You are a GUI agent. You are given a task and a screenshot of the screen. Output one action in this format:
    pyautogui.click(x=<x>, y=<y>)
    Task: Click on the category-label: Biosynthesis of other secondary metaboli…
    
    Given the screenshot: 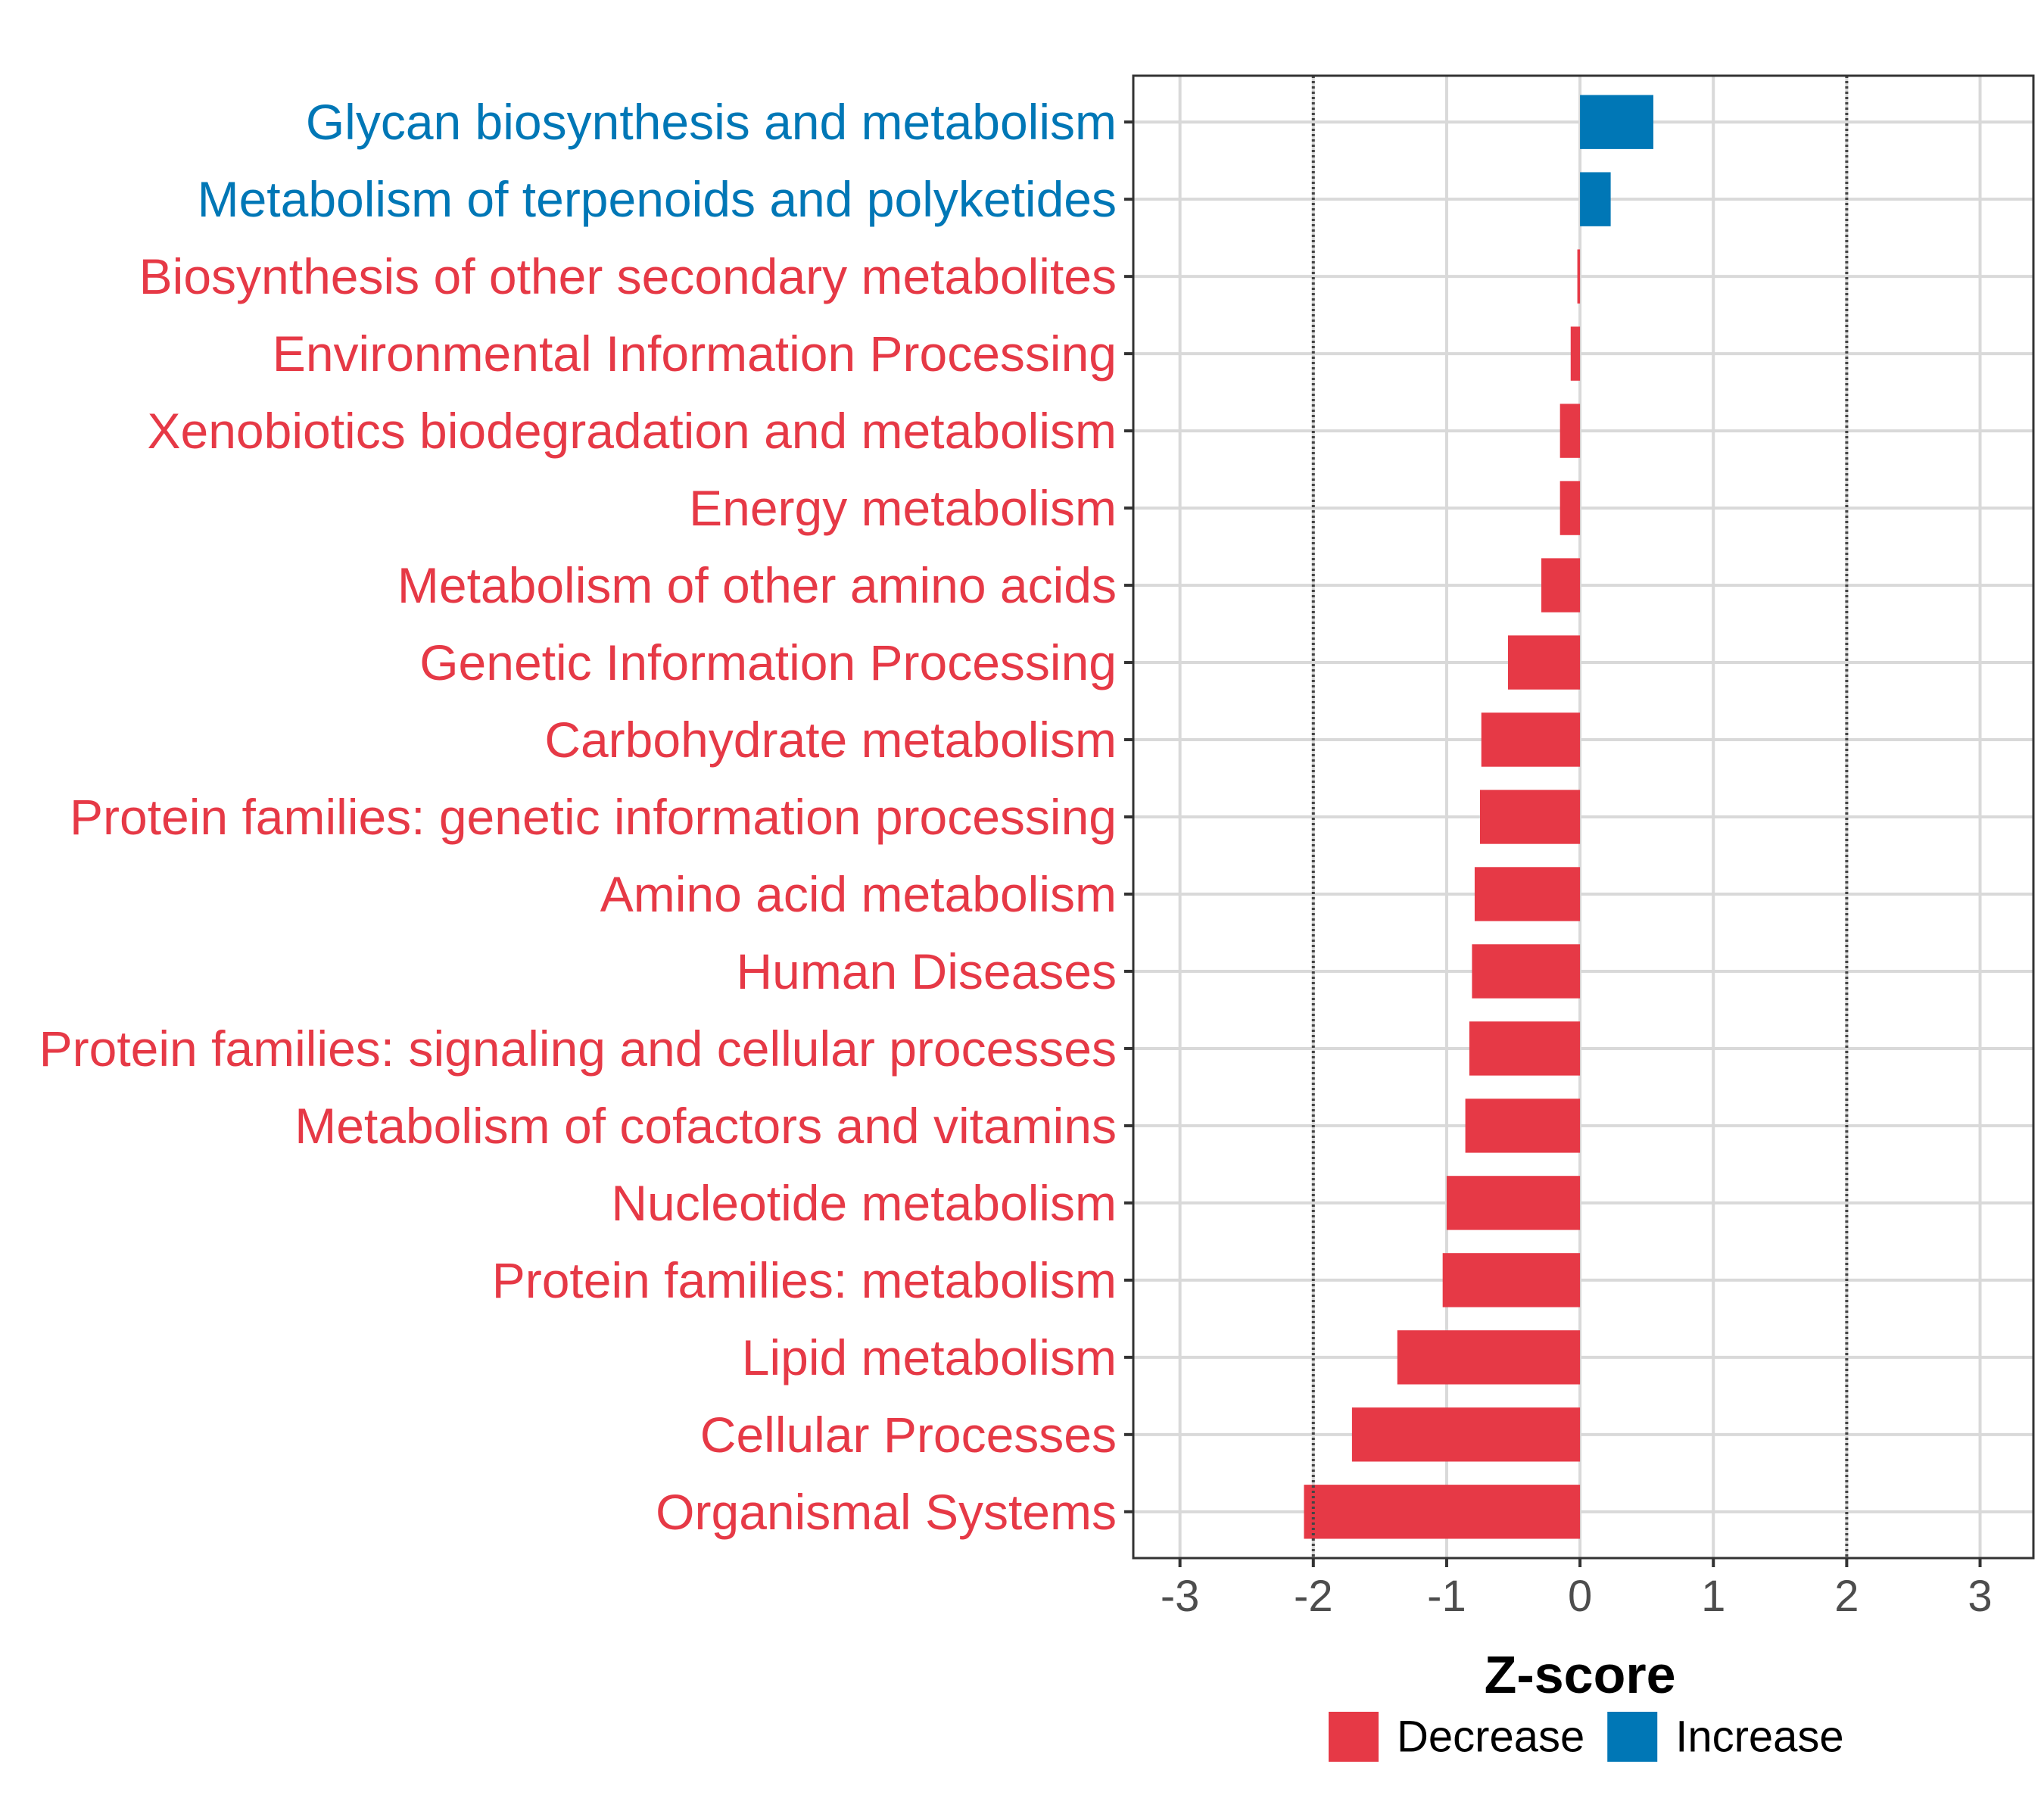 What is the action you would take?
    pyautogui.click(x=628, y=276)
    